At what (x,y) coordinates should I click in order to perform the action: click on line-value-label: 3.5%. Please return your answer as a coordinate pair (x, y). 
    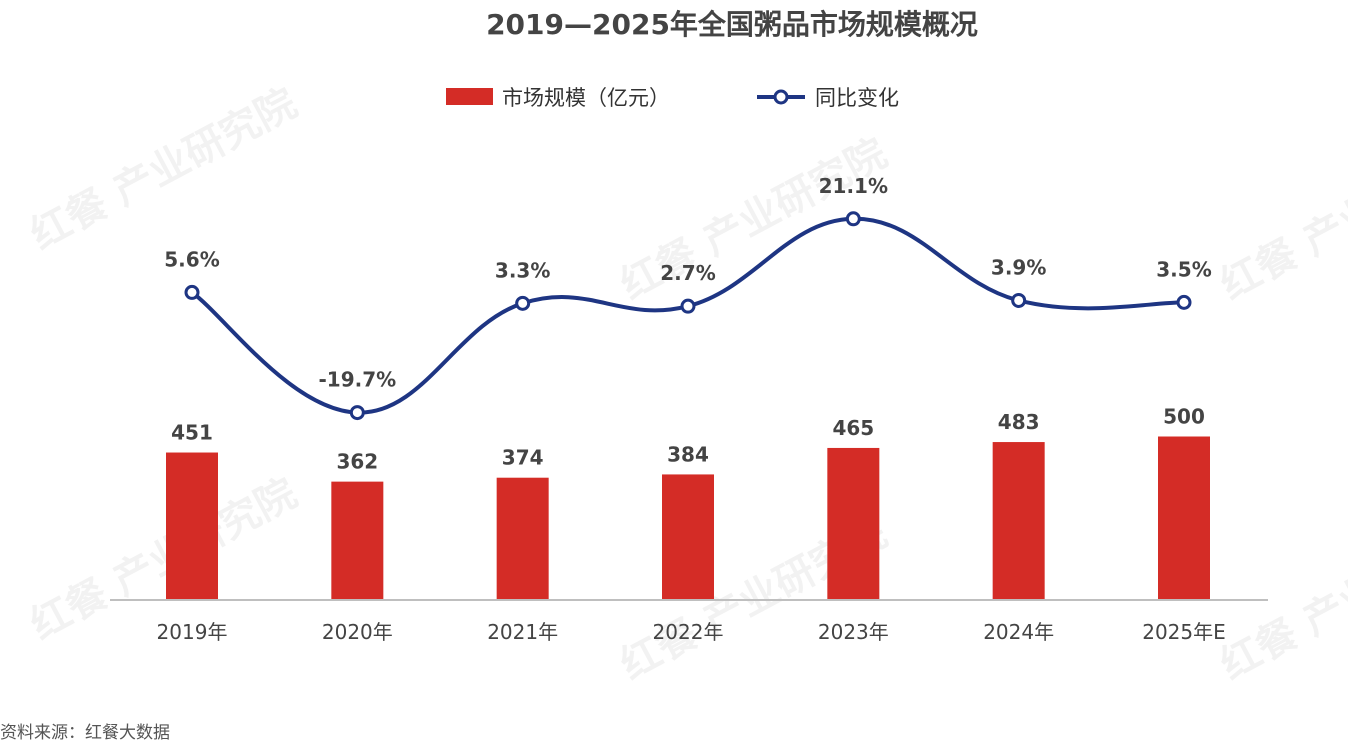
    Looking at the image, I should click on (1183, 269).